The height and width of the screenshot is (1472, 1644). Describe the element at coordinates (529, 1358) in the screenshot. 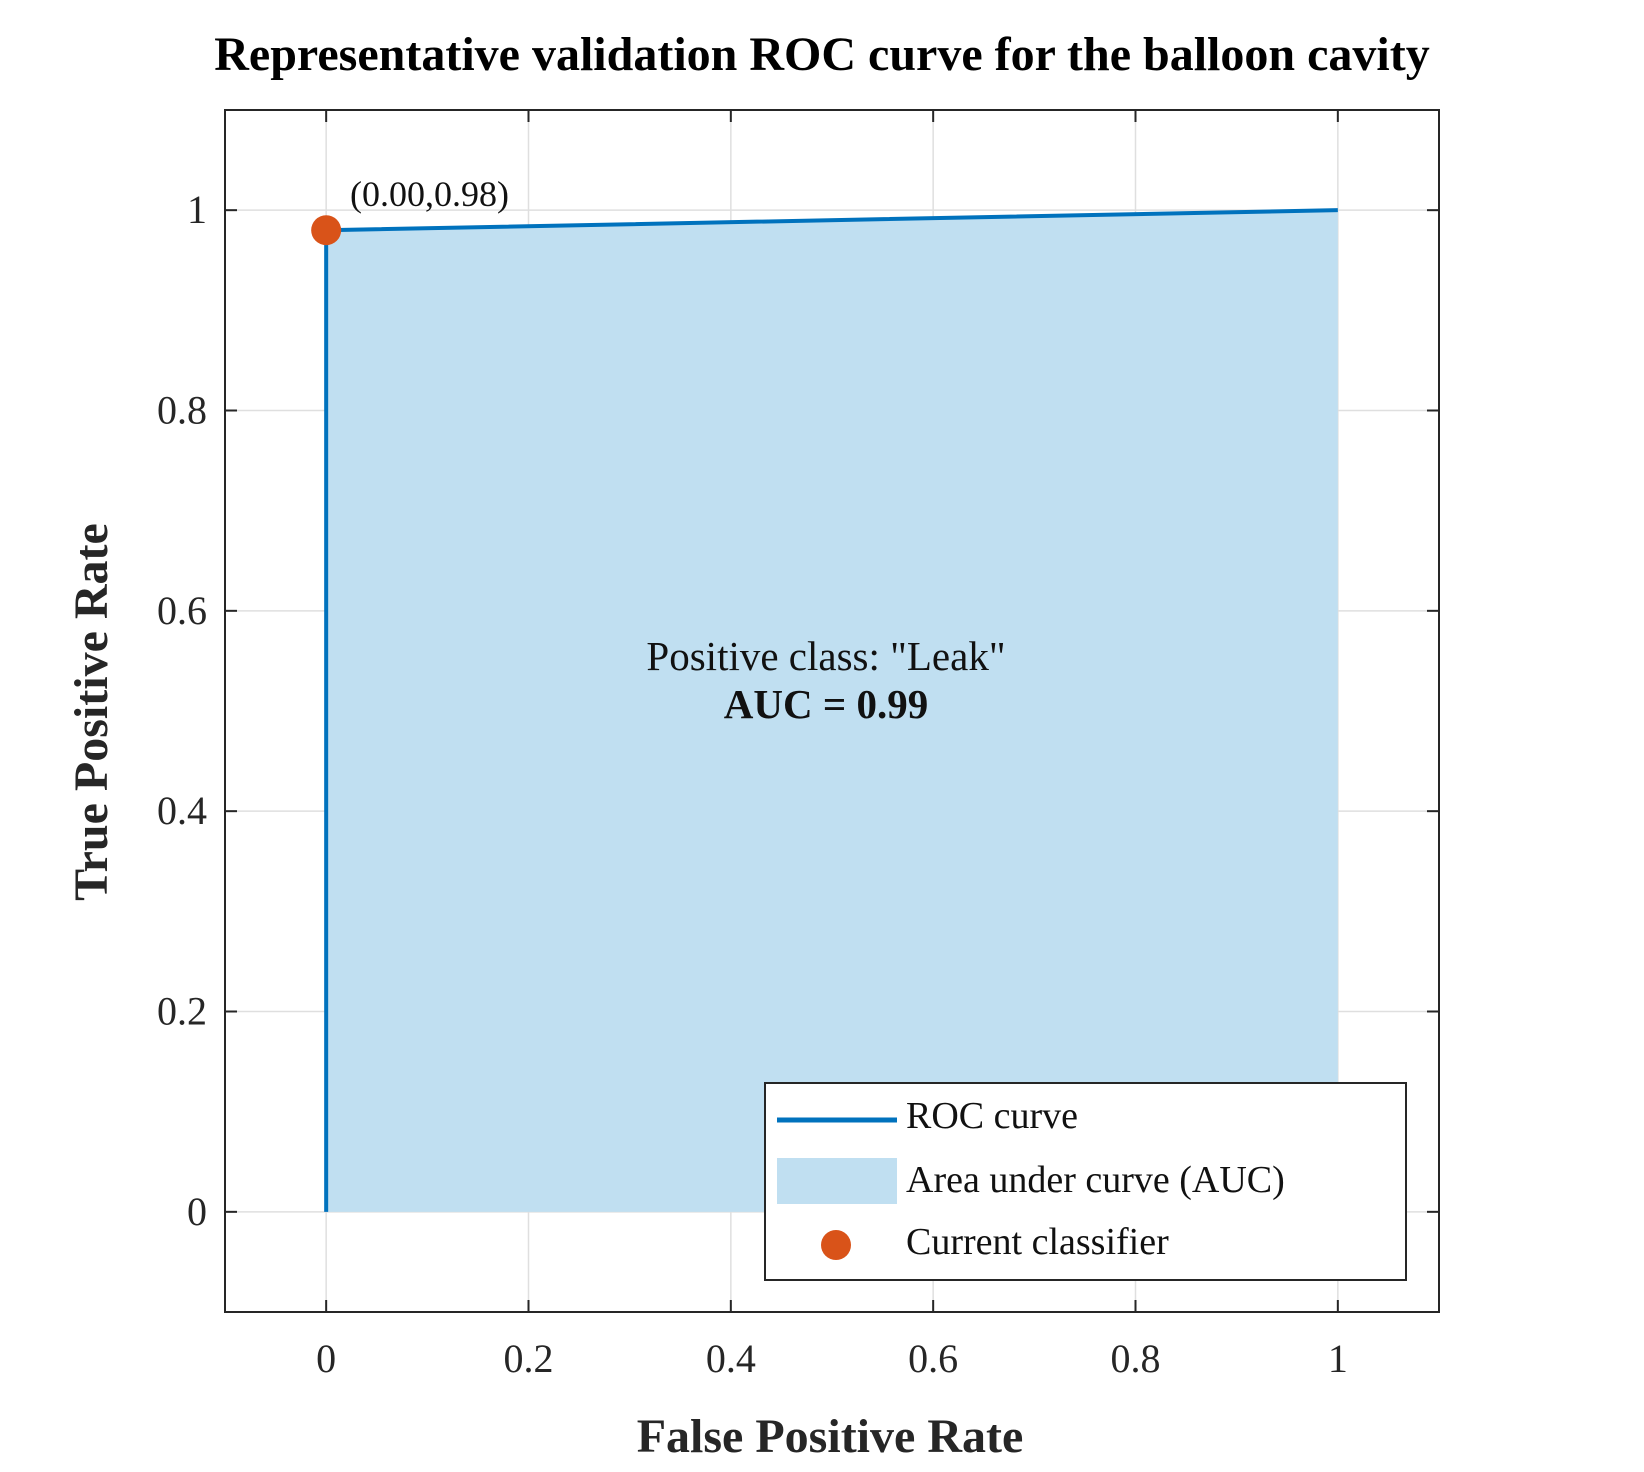

I see `x-tick-label: 0.2` at that location.